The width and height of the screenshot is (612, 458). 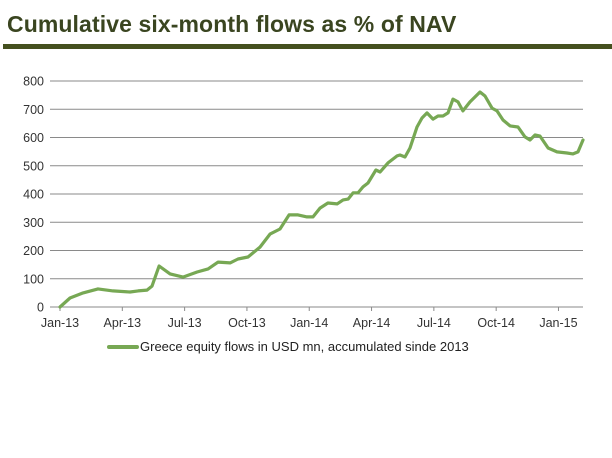 I want to click on y-tick-label: 800, so click(x=33, y=82).